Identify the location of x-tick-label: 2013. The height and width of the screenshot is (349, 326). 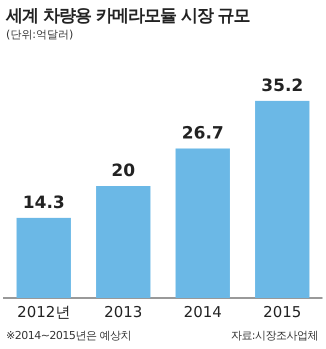
(123, 311).